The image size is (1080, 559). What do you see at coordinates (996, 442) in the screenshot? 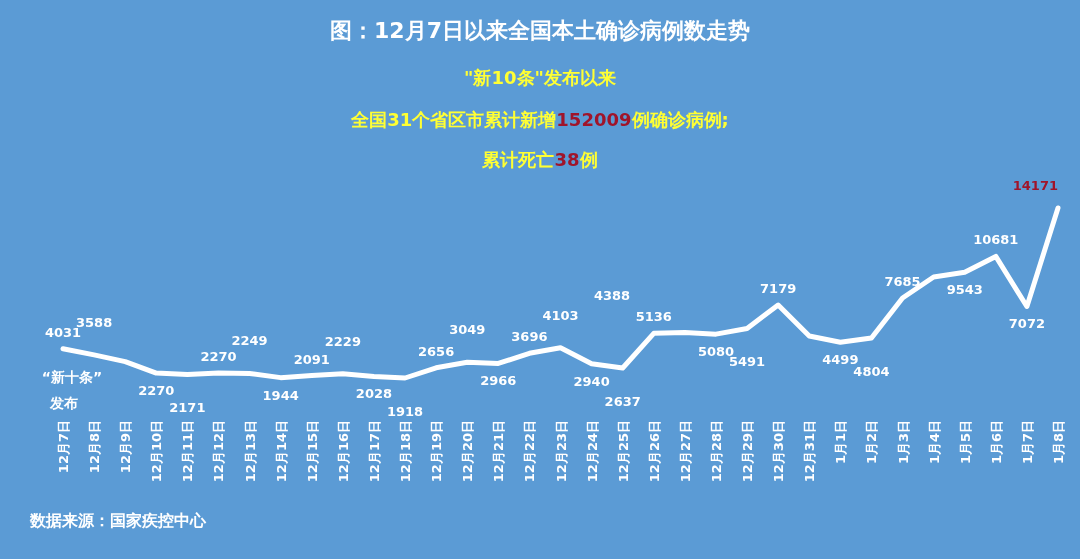
I see `x-tick-label: 1月6日` at bounding box center [996, 442].